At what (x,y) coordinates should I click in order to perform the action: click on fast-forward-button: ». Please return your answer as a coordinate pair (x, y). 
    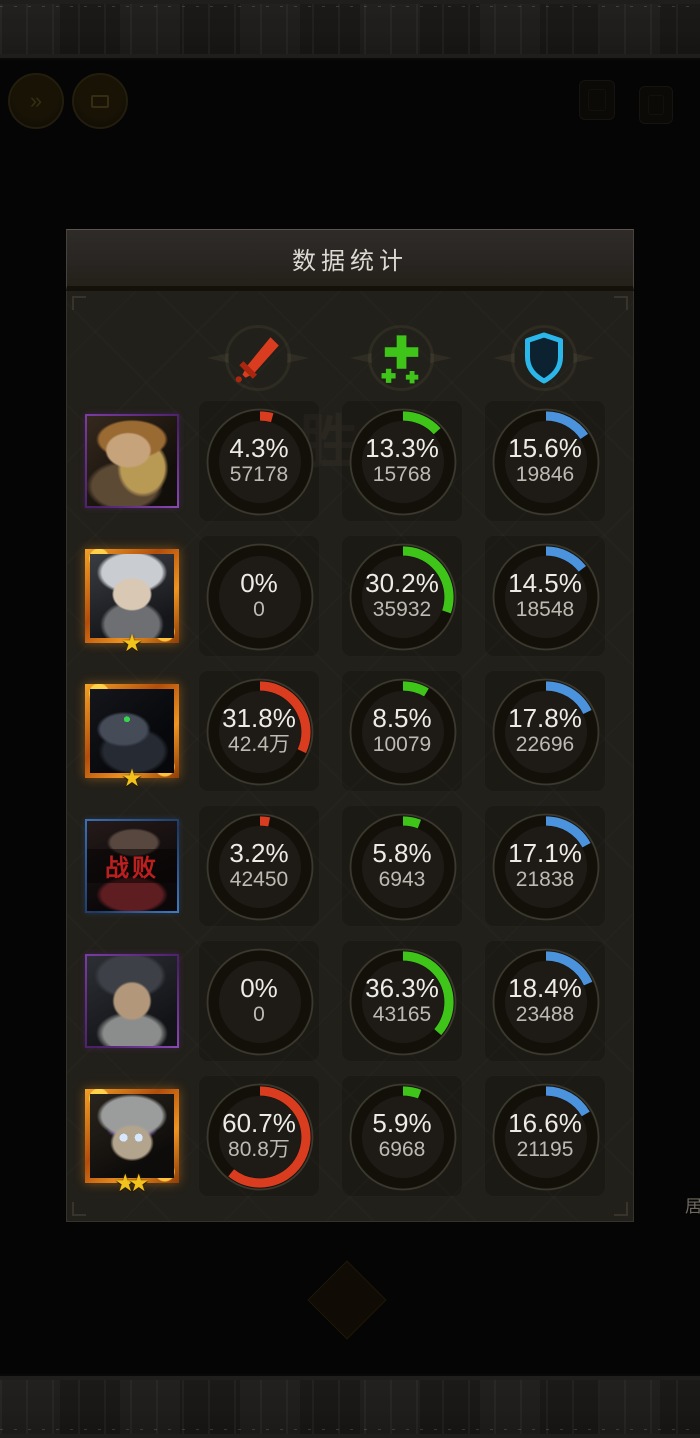
    Looking at the image, I should click on (36, 101).